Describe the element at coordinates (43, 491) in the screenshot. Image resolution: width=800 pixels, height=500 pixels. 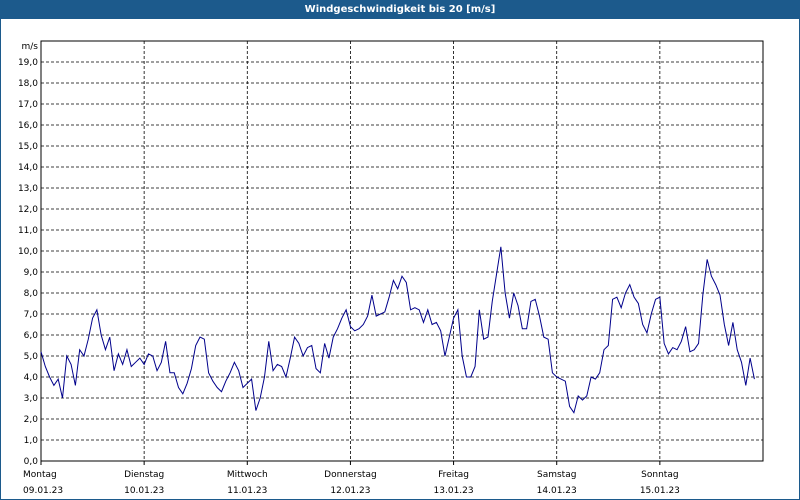
I see `x-tick-date-label: 09.01.23` at that location.